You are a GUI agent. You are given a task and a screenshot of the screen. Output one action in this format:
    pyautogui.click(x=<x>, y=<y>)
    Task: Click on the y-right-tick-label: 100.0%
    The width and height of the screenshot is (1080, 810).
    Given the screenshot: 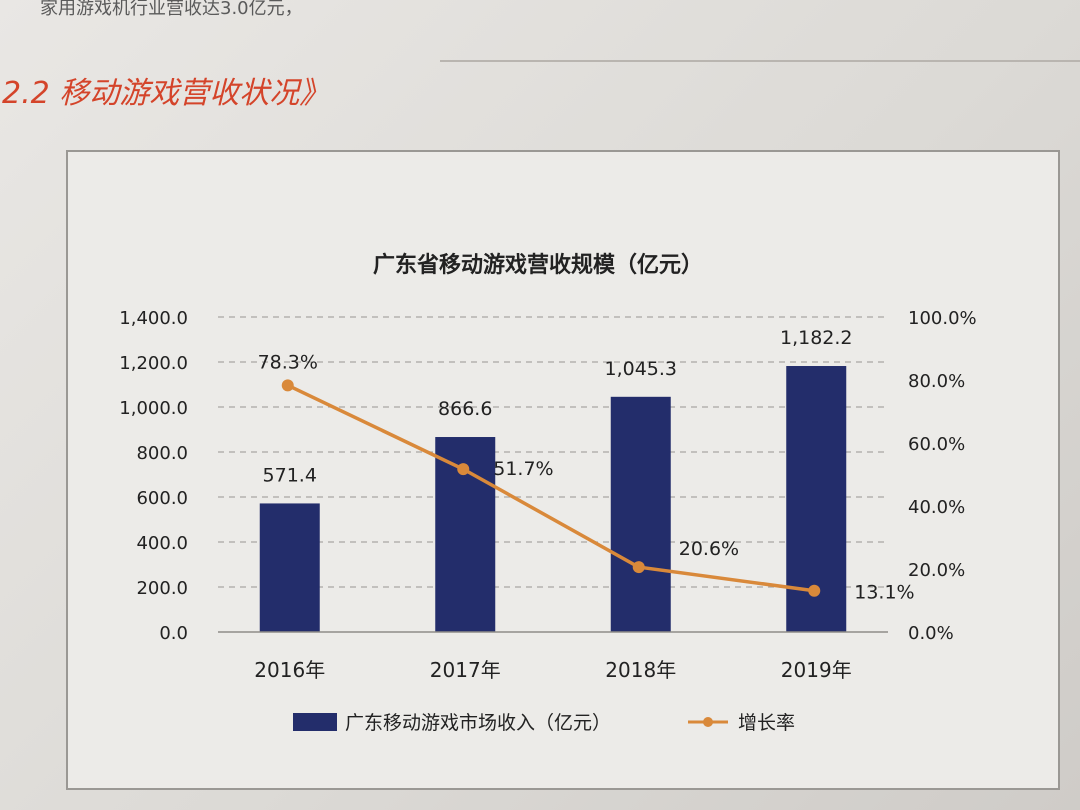 What is the action you would take?
    pyautogui.click(x=942, y=318)
    